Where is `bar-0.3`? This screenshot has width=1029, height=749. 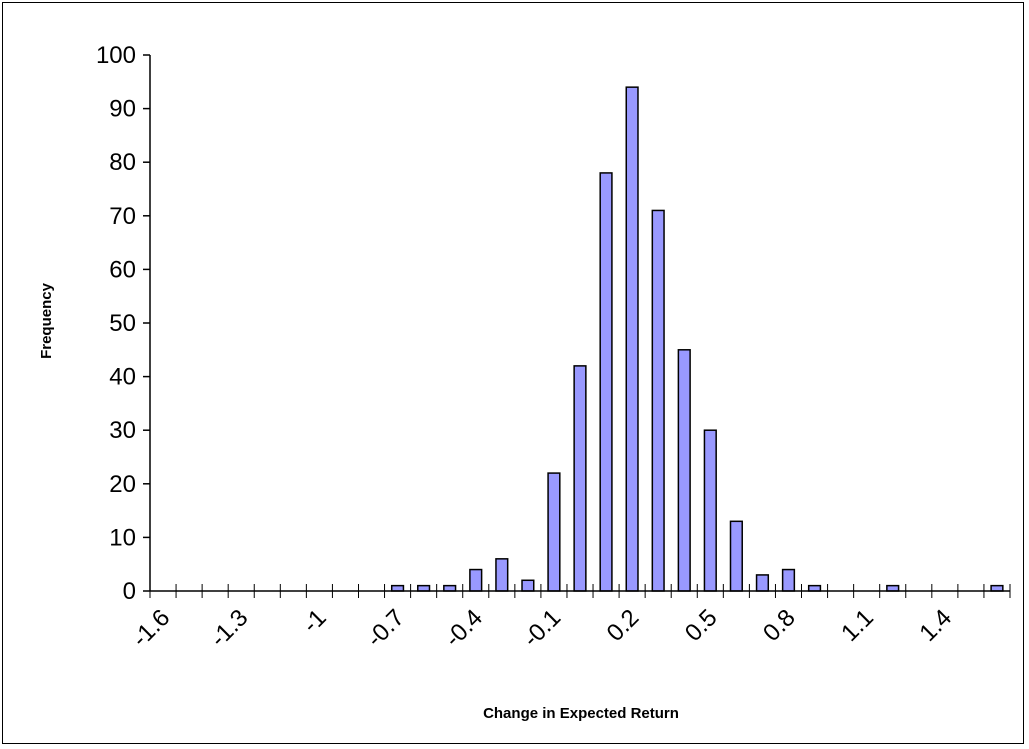 bar-0.3 is located at coordinates (658, 400).